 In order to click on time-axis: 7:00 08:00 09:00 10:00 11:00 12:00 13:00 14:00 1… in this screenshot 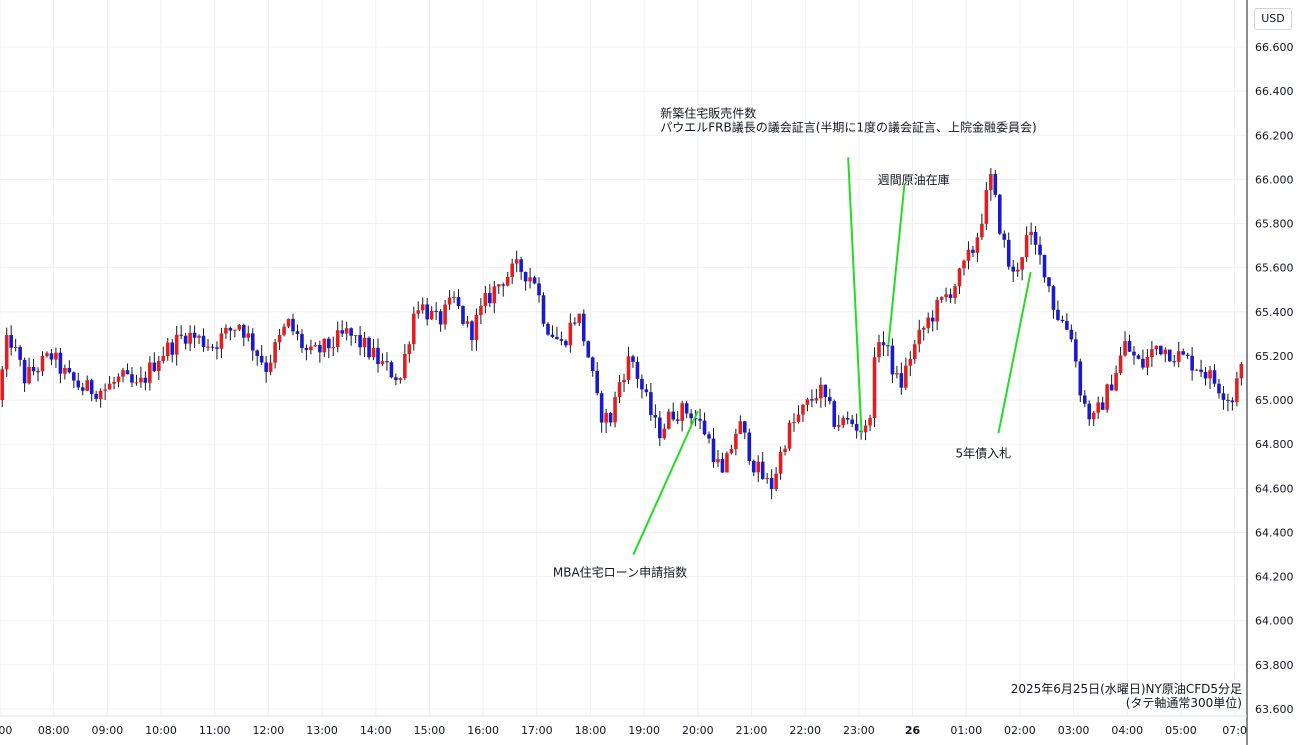, I will do `click(623, 730)`.